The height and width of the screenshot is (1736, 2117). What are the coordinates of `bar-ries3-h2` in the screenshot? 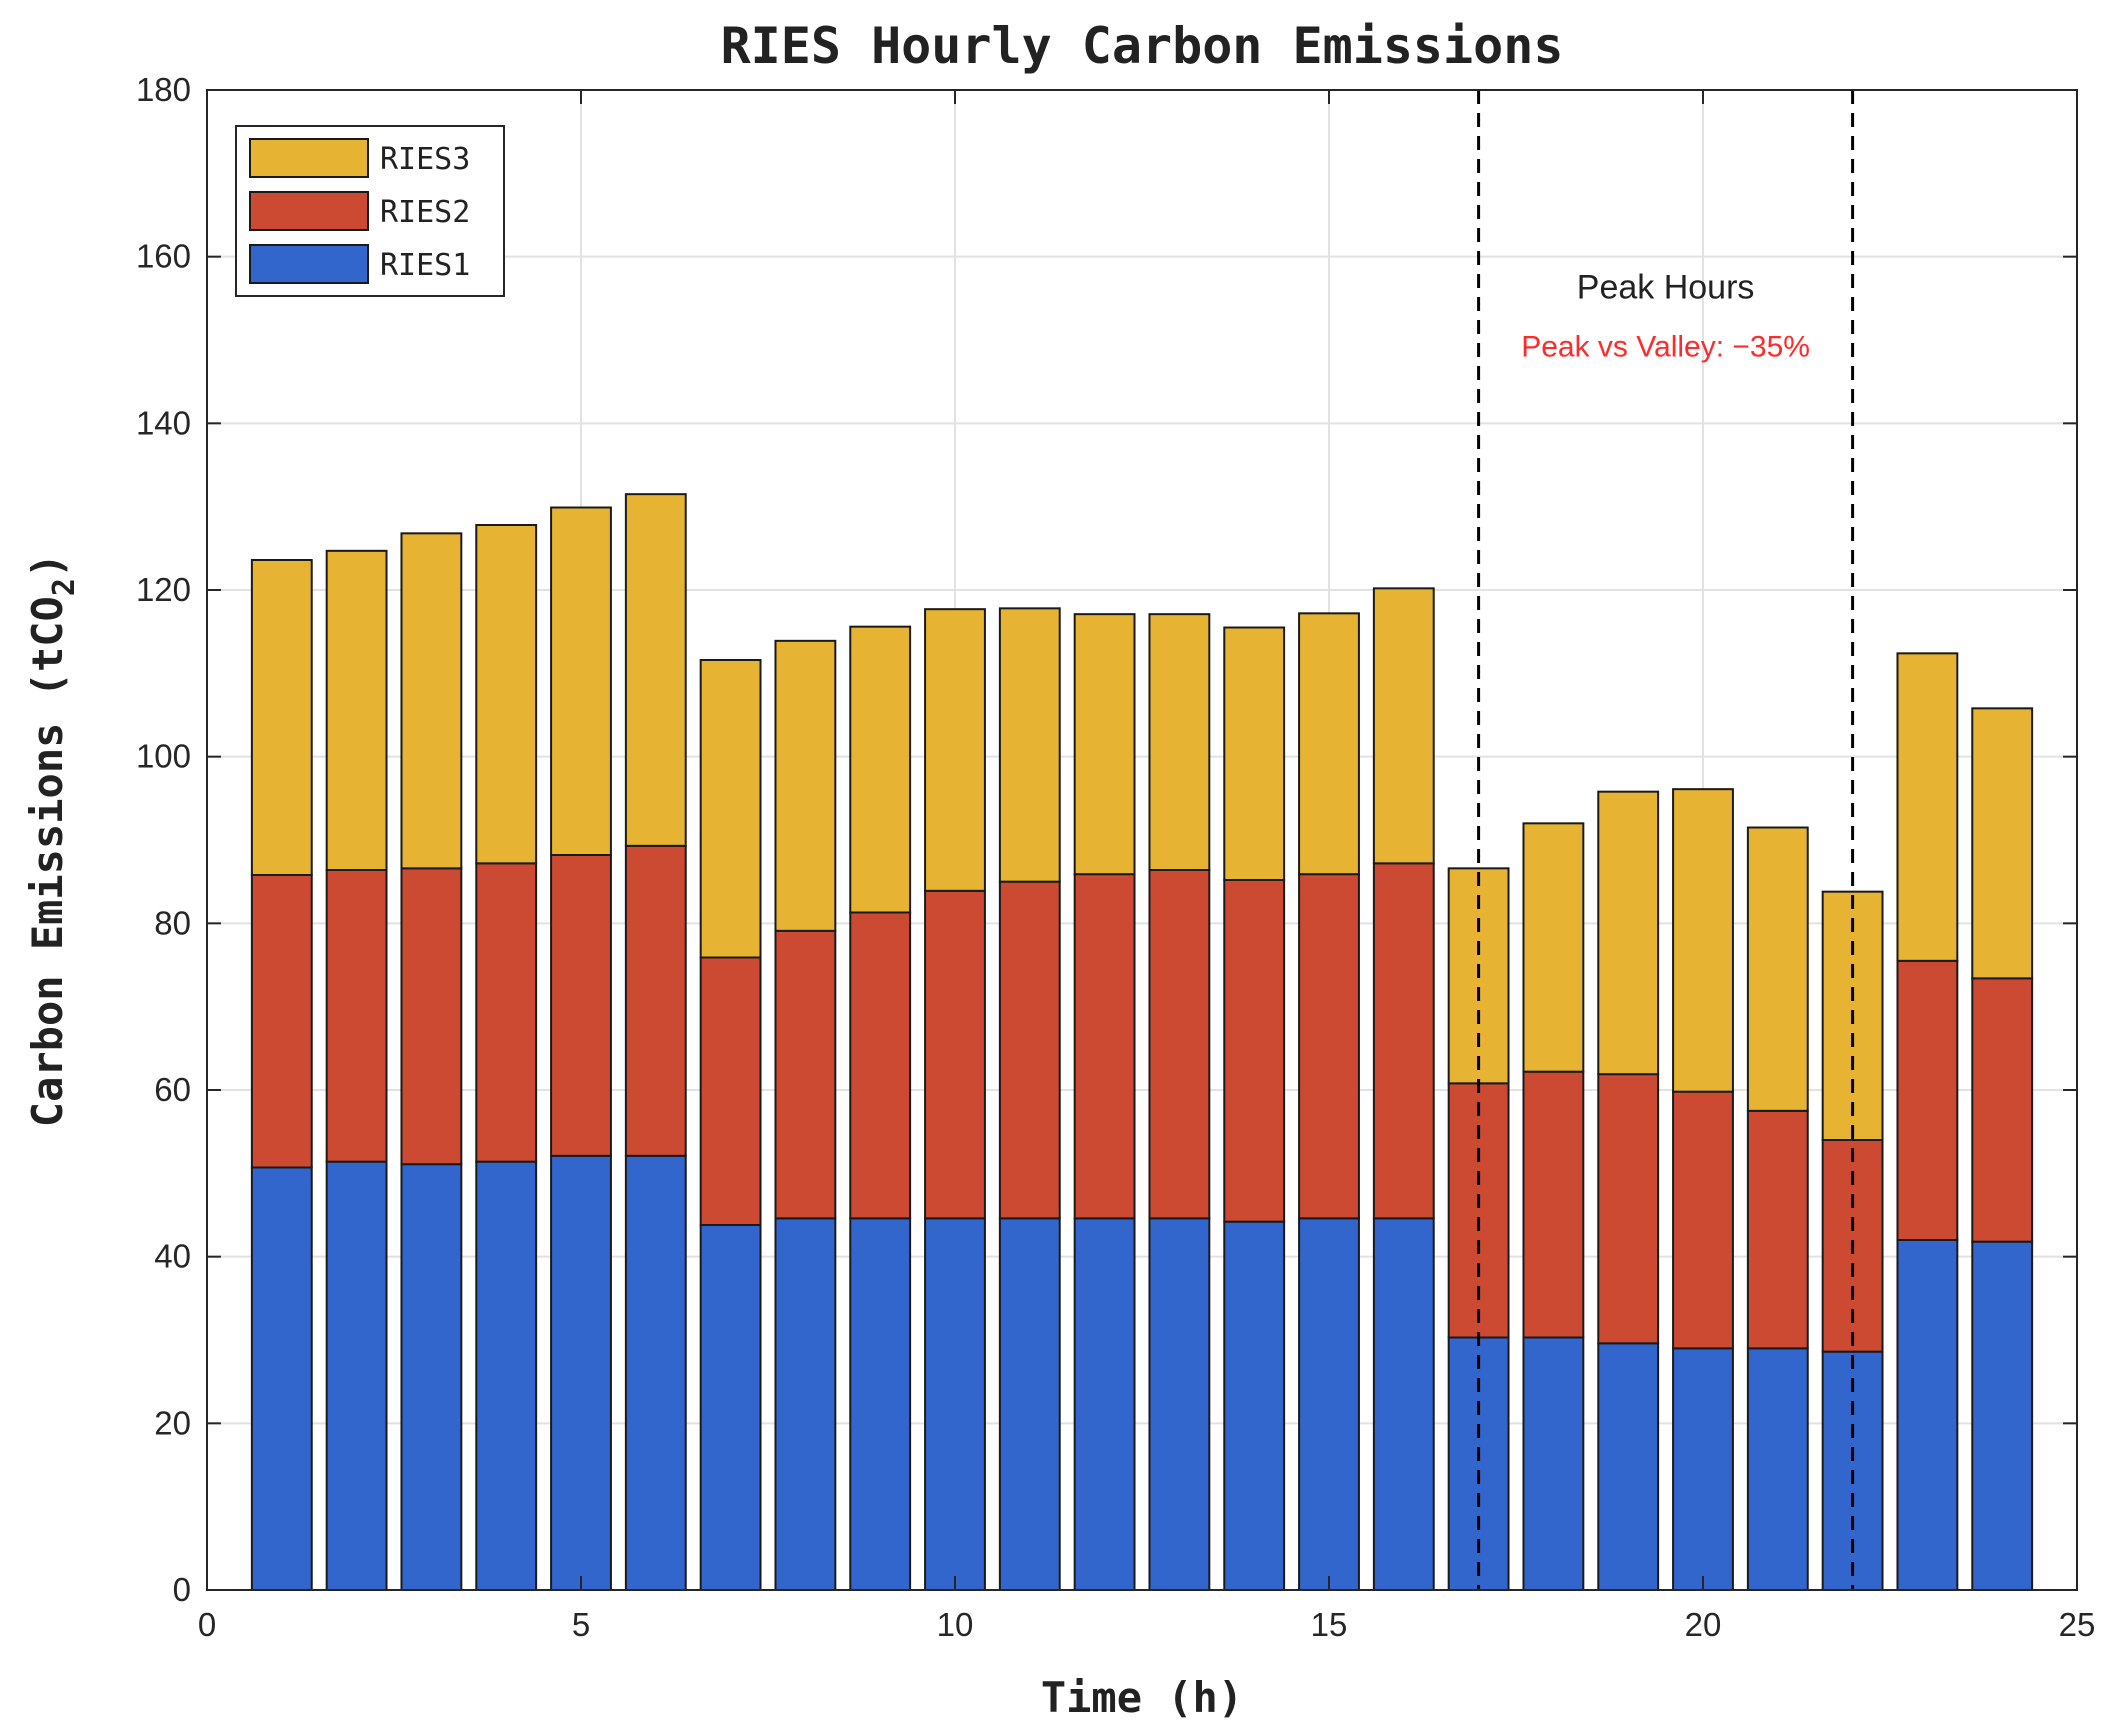 It's located at (356, 710).